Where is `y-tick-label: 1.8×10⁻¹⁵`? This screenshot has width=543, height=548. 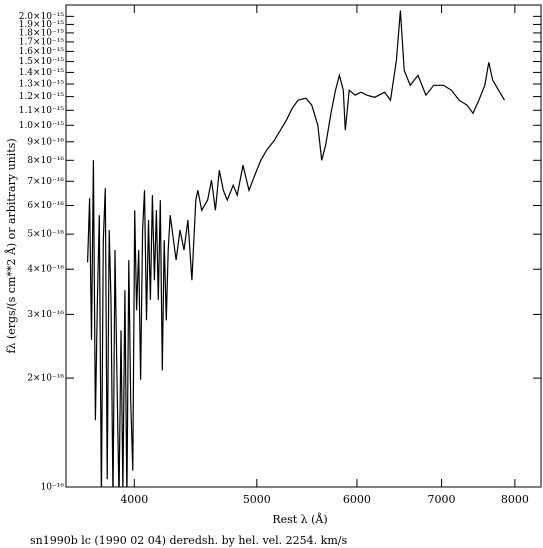 y-tick-label: 1.8×10⁻¹⁵ is located at coordinates (42, 33).